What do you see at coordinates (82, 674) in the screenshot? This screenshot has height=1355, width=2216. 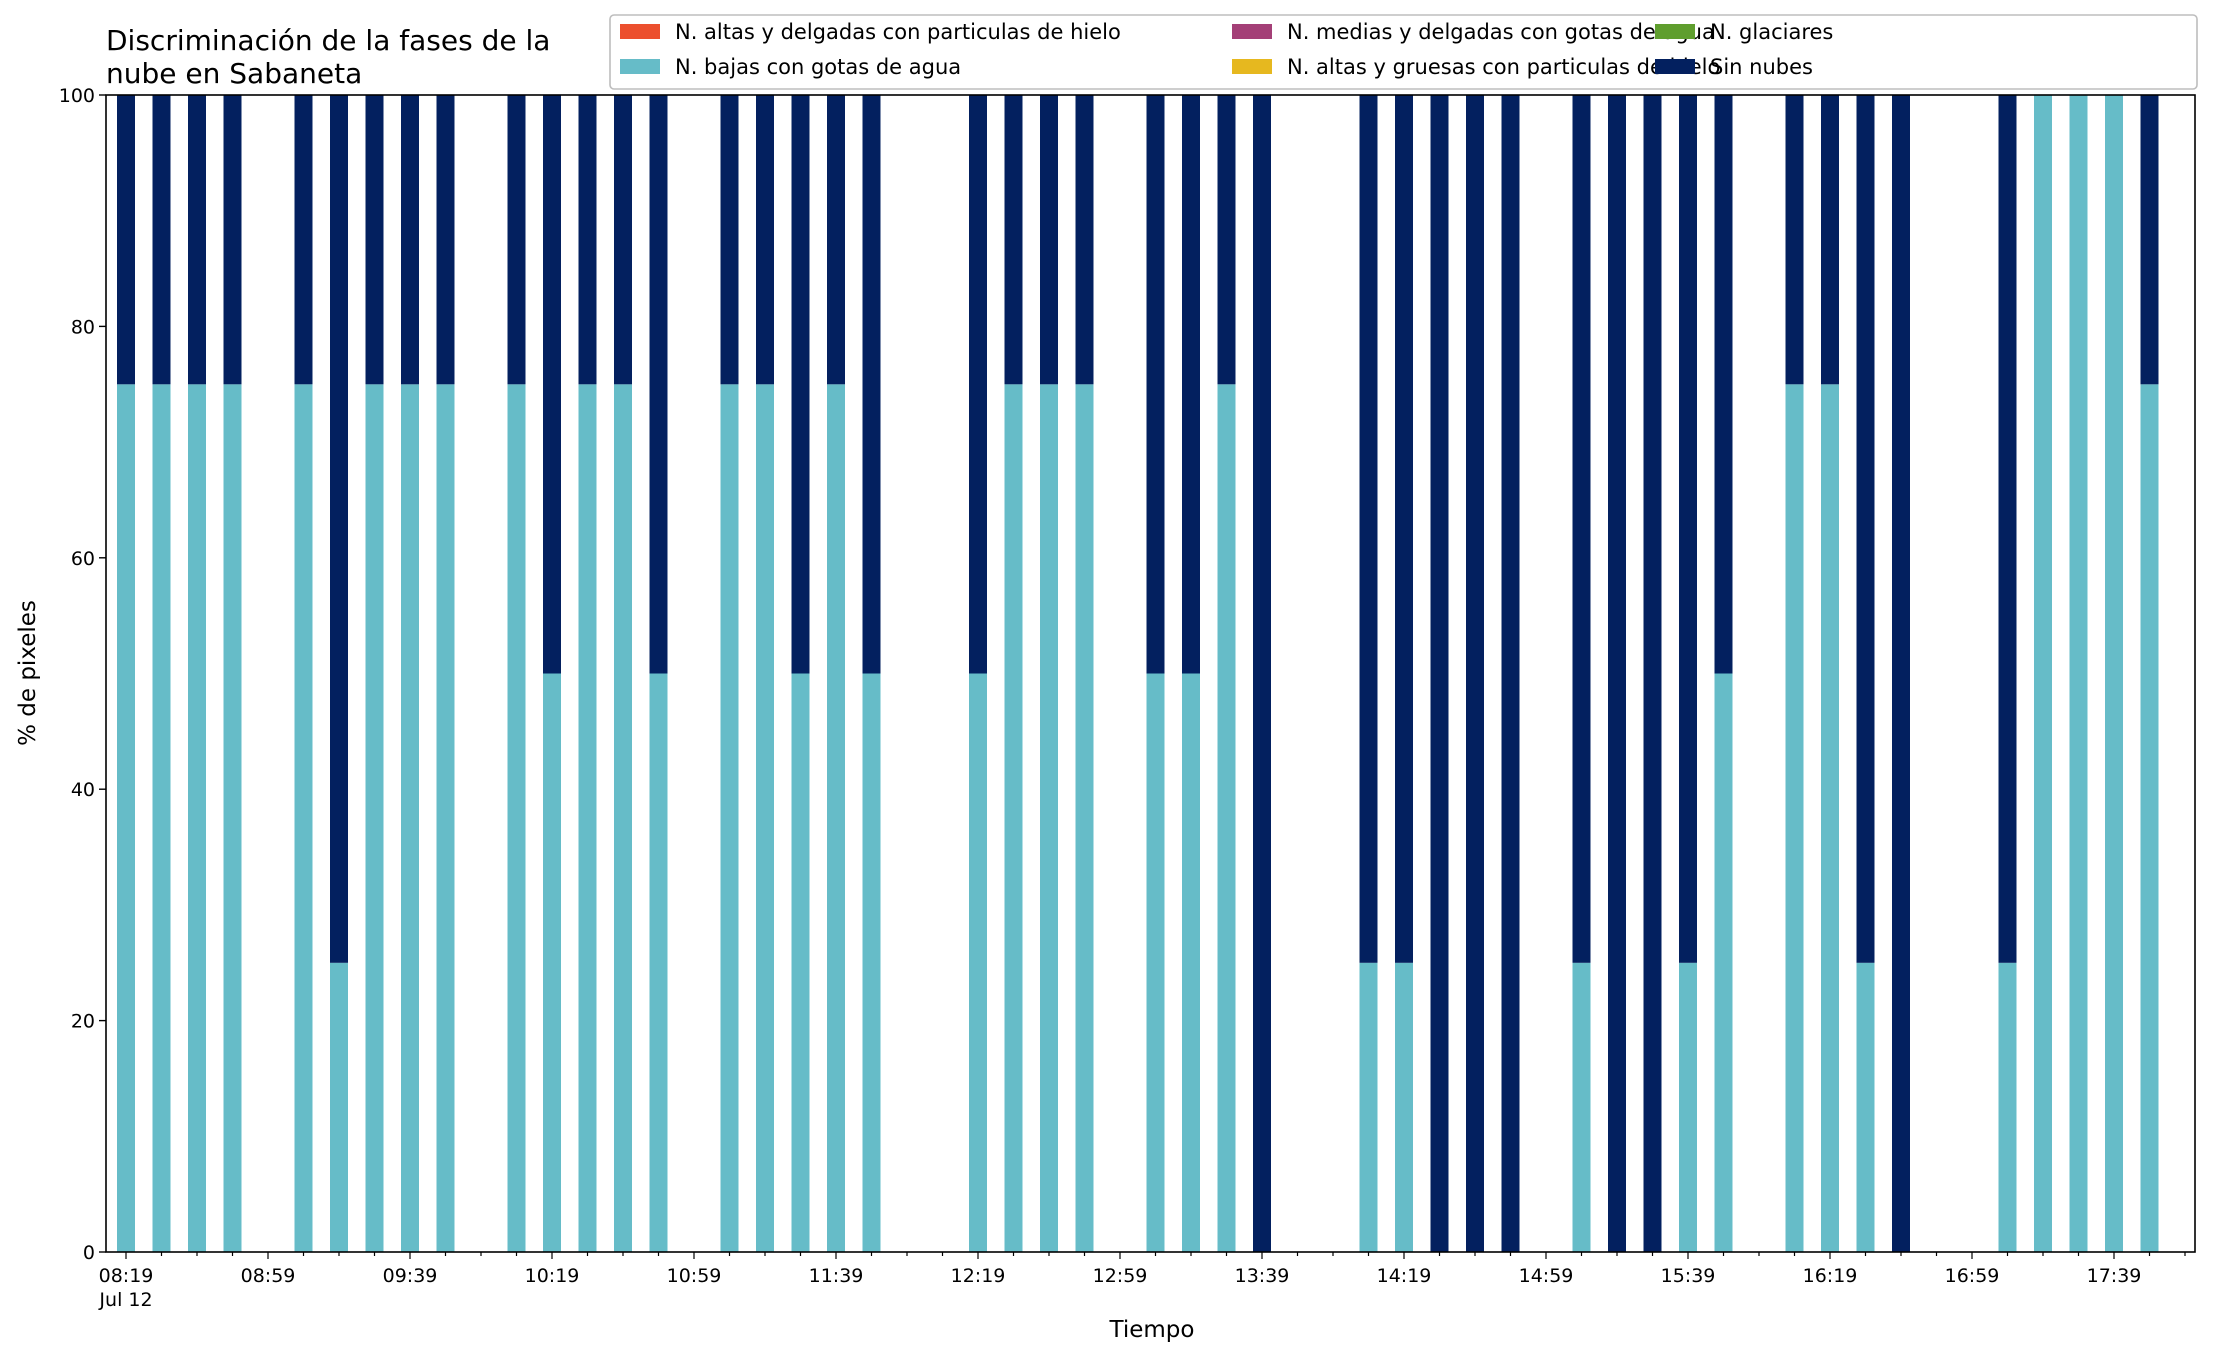 I see `y-axis: 0 20 40 60 80 100` at bounding box center [82, 674].